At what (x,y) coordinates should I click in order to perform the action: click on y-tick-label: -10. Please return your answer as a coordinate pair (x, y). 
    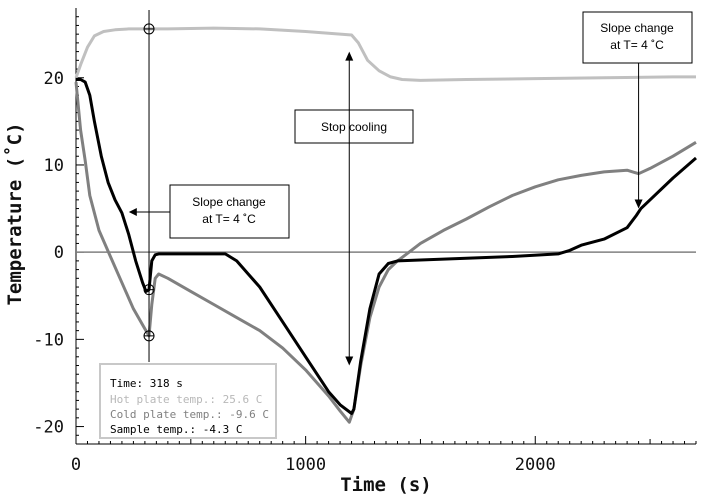
    Looking at the image, I should click on (48, 340).